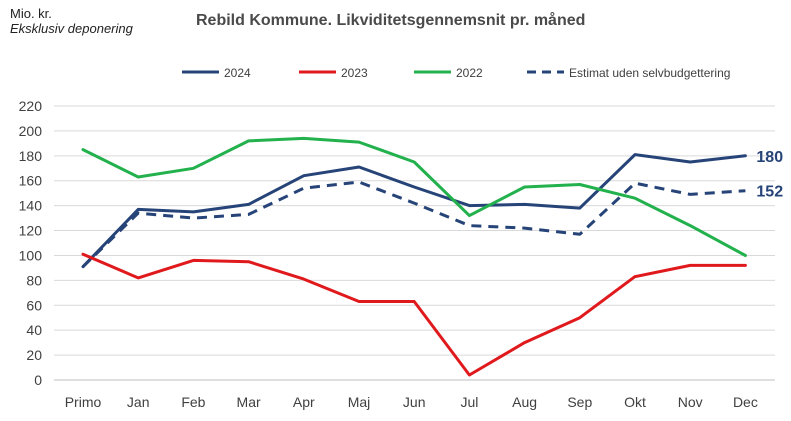 The width and height of the screenshot is (791, 421). Describe the element at coordinates (769, 157) in the screenshot. I see `data-label: 180` at that location.